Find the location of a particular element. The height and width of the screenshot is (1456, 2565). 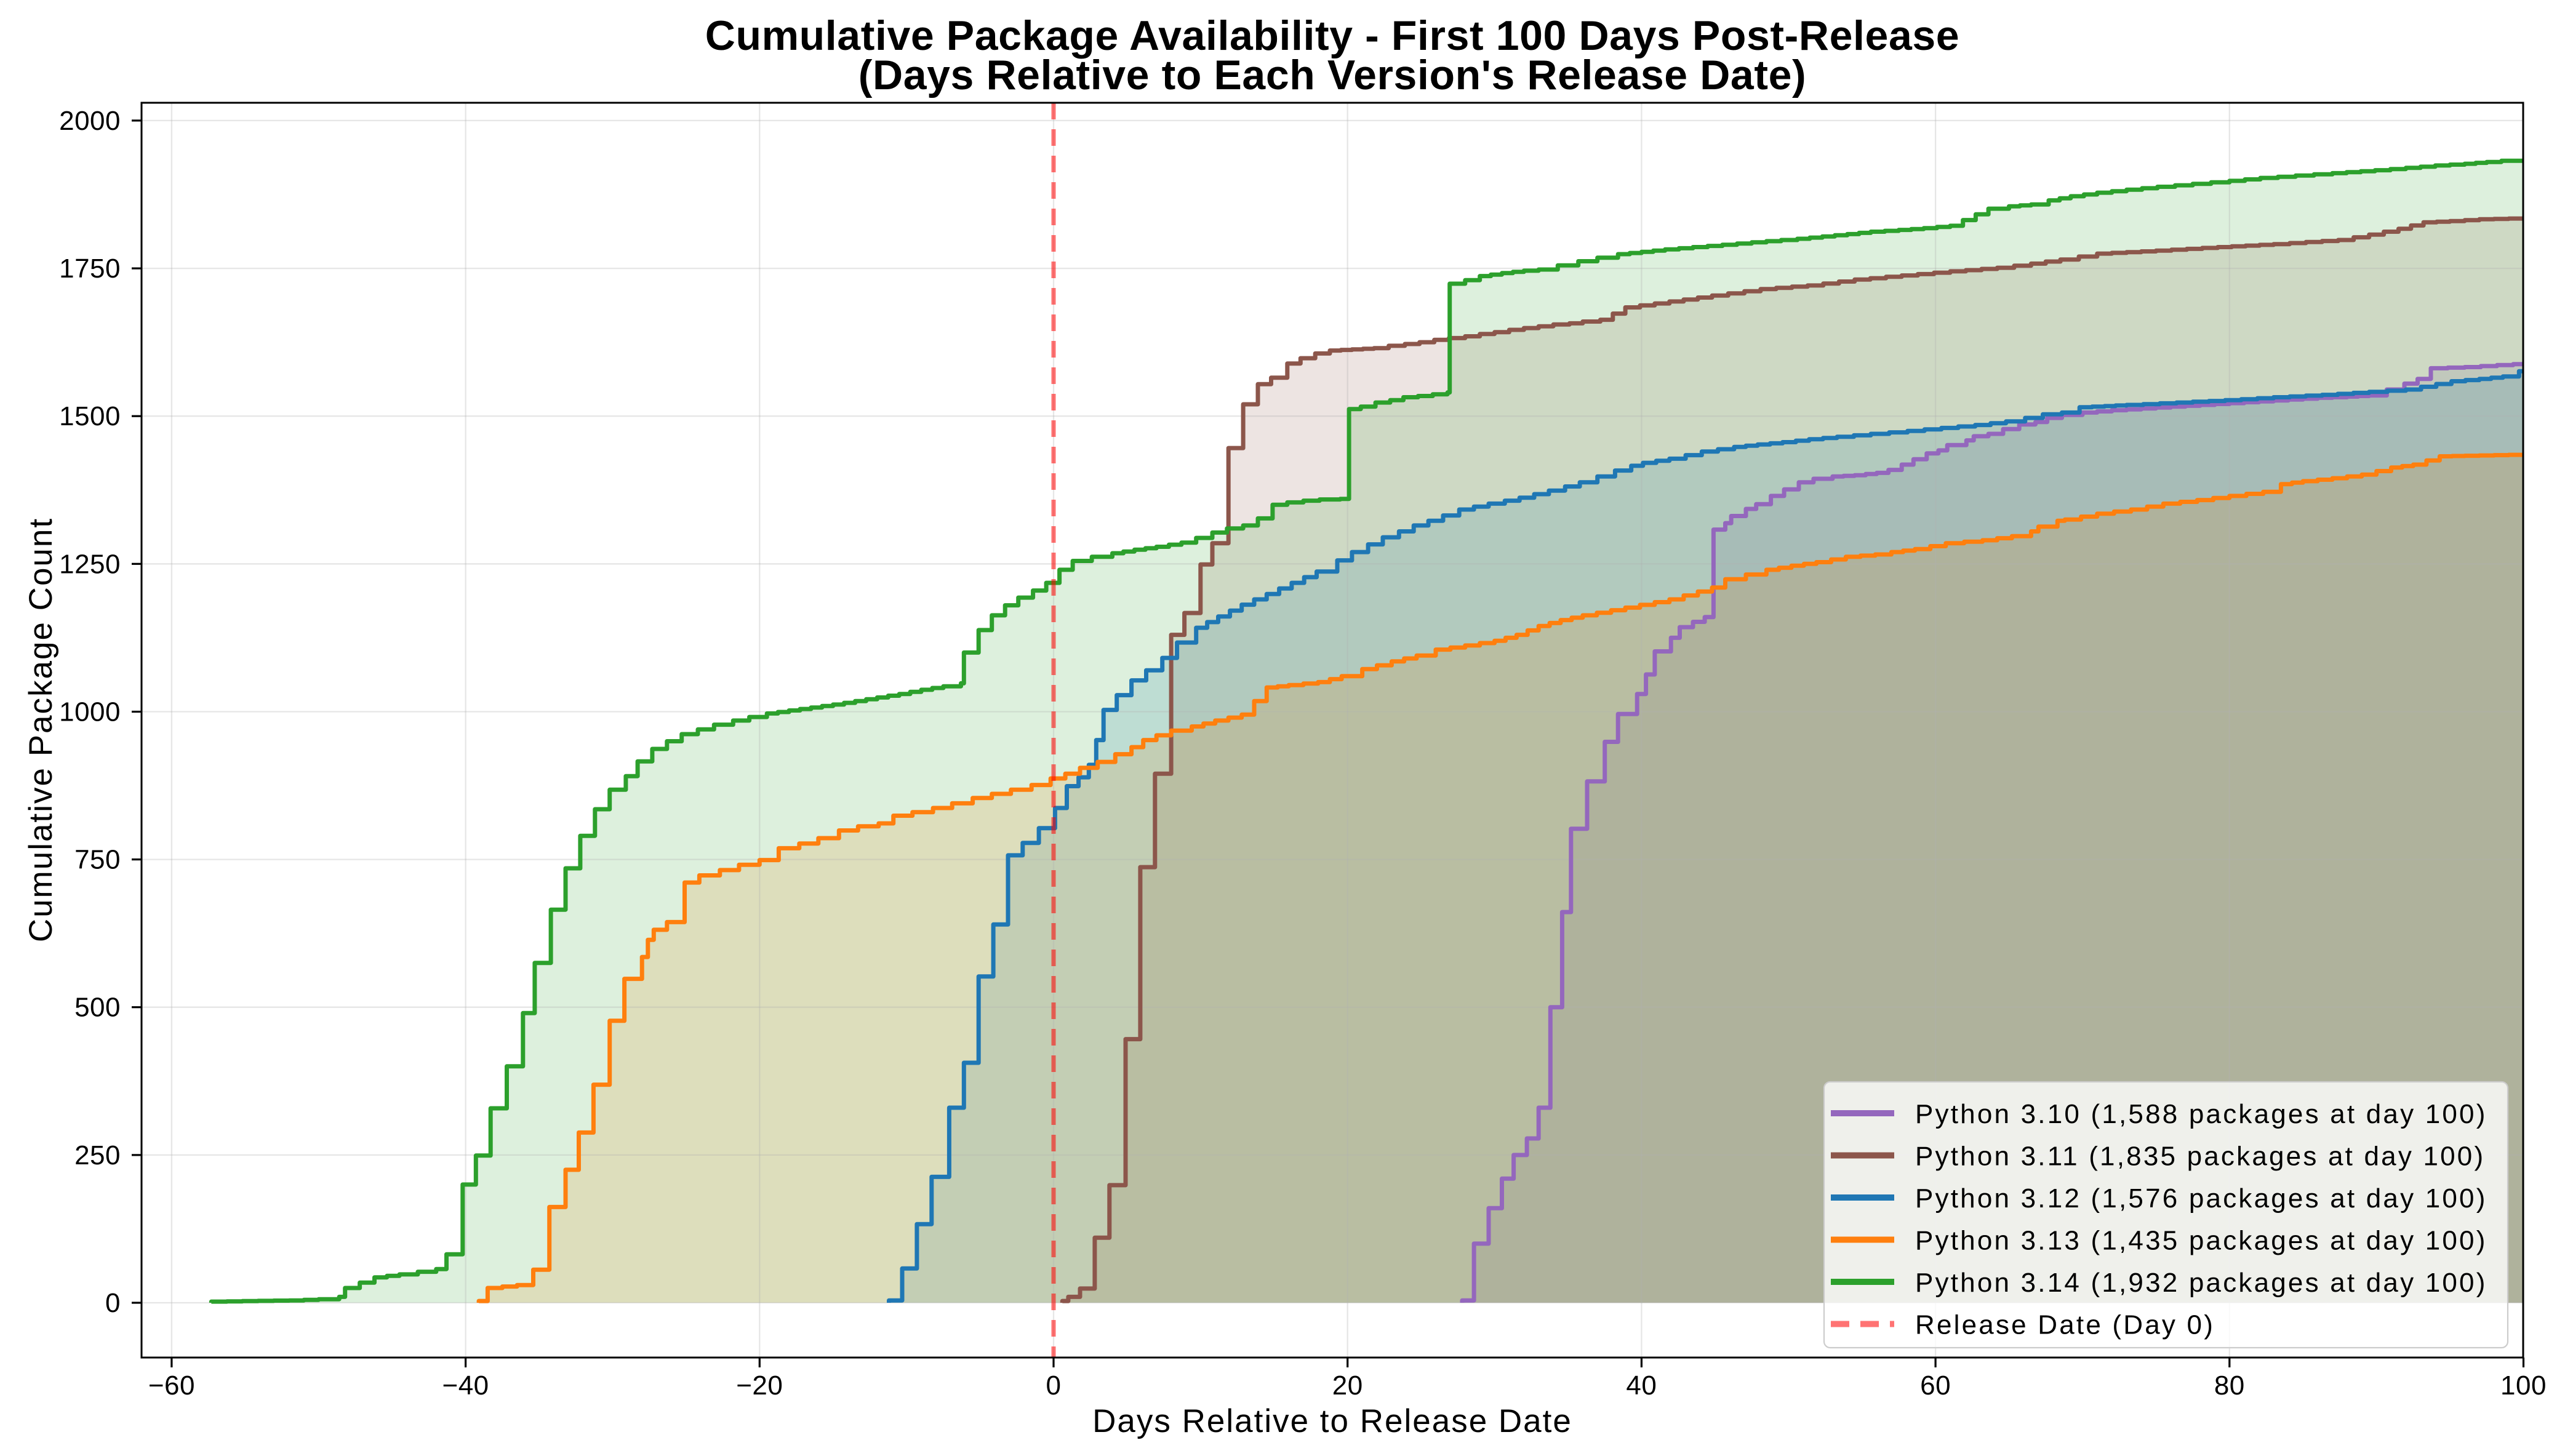

svg-text:Python 3.10 (1,588 packages at: Python 3.10 (1,588 packages at day 100) is located at coordinates (2201, 1114).